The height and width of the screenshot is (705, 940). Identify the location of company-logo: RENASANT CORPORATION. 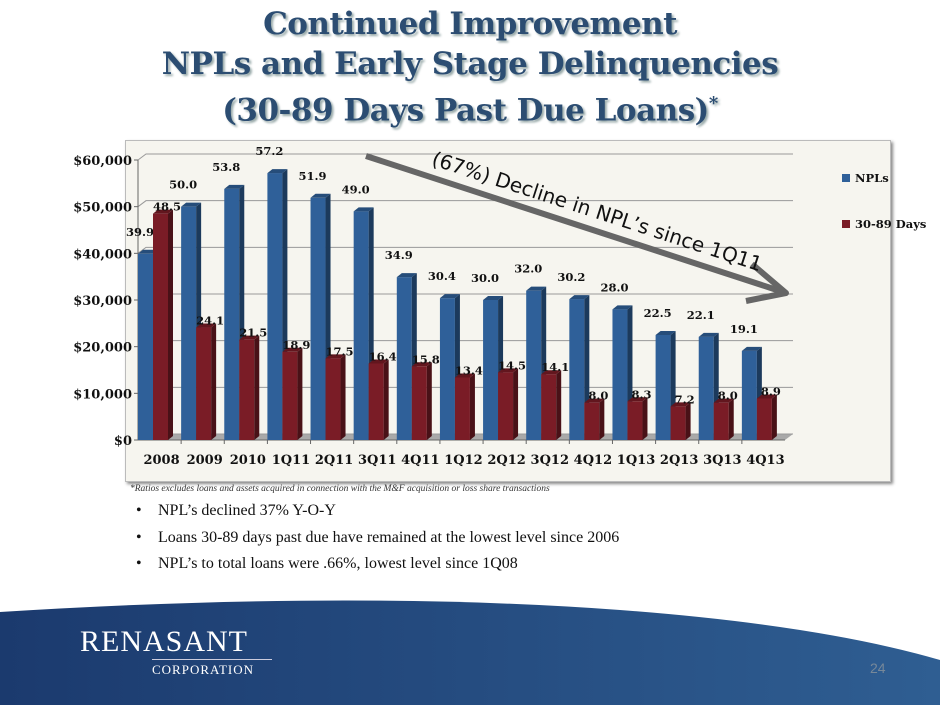
(176, 651).